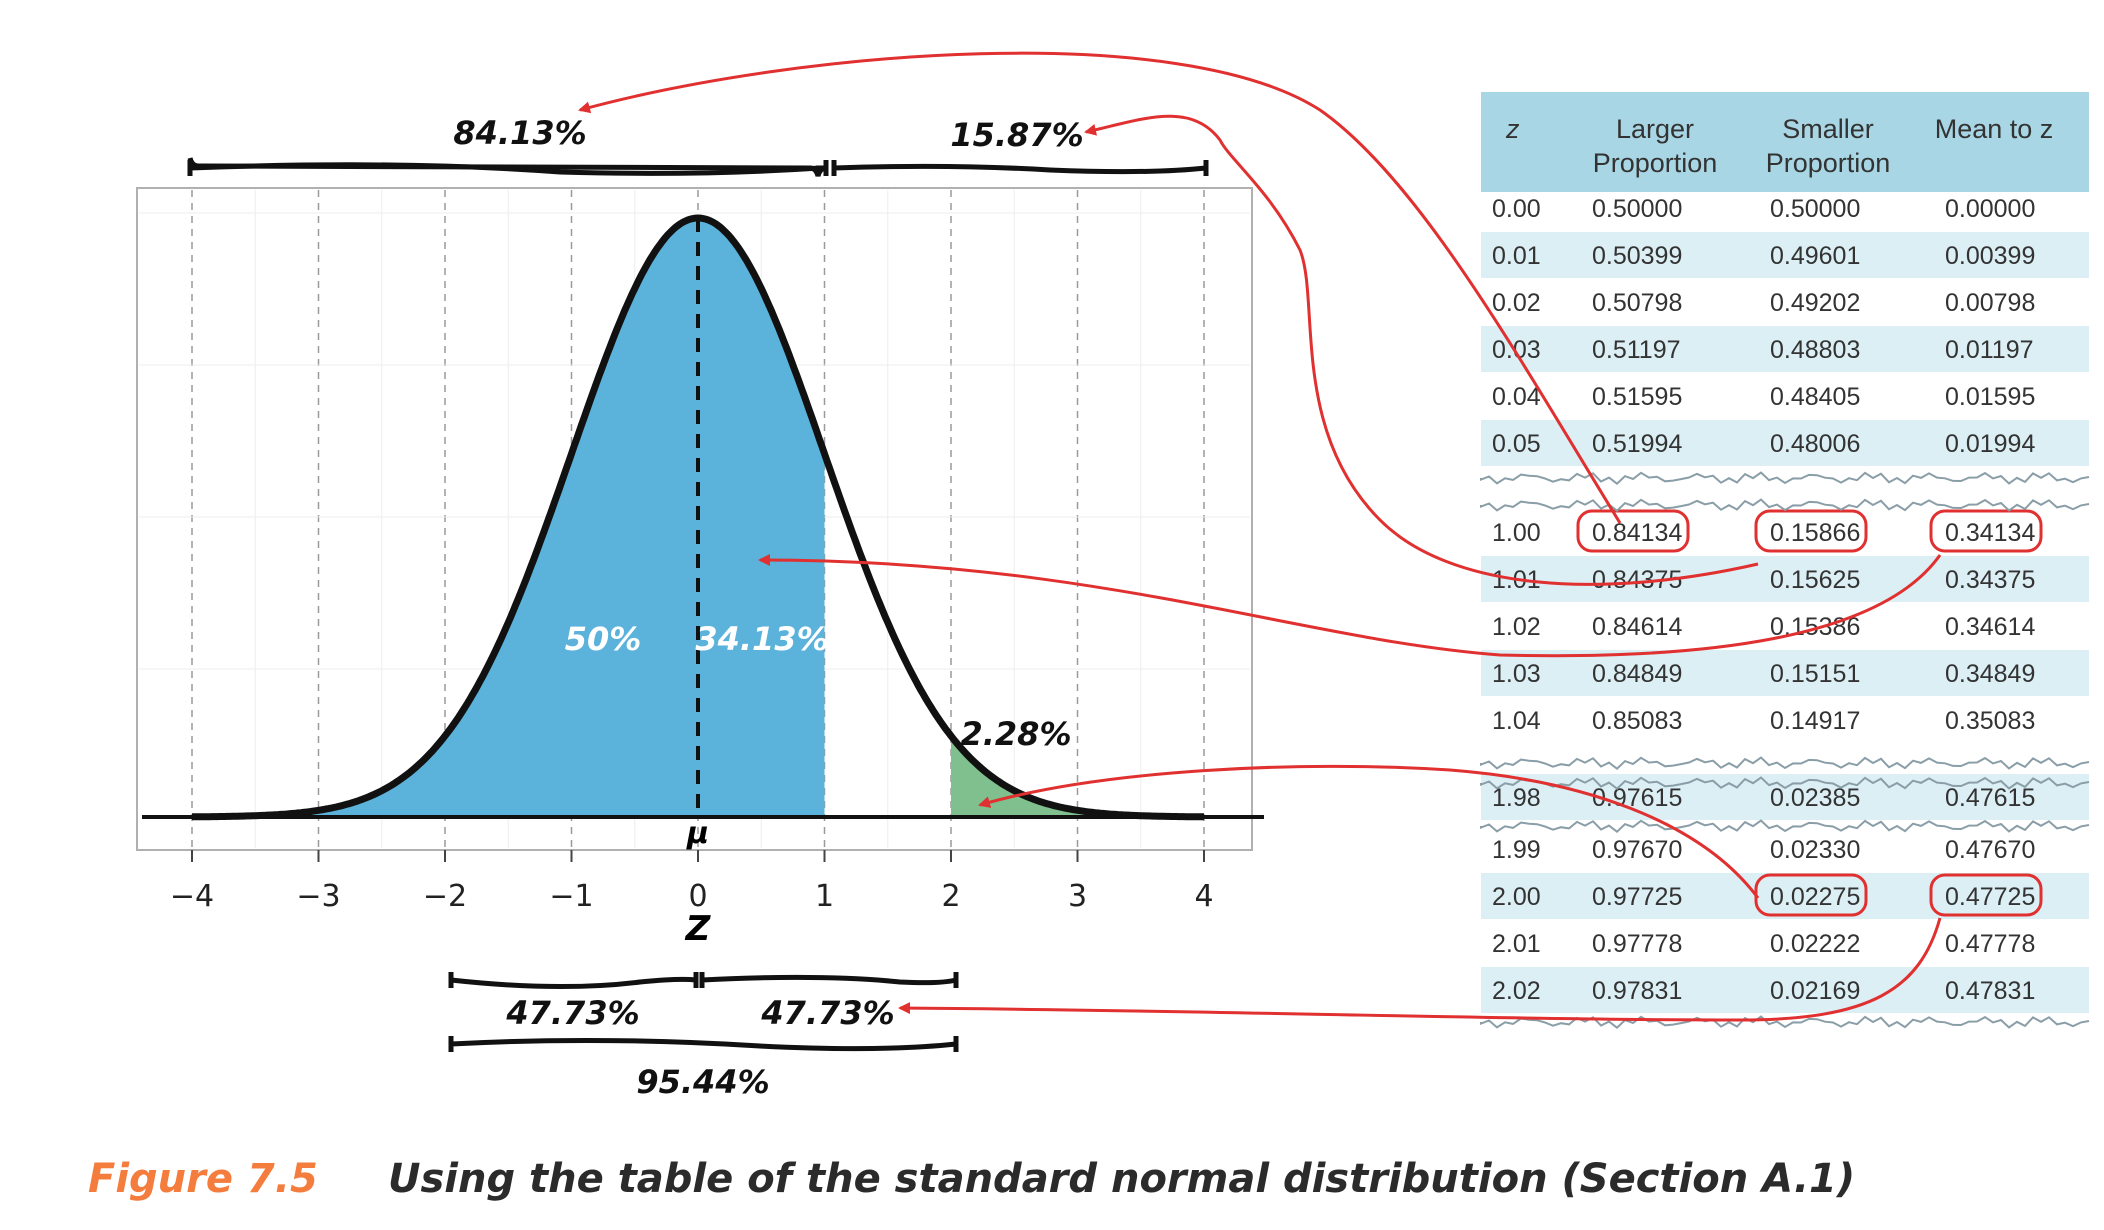 The image size is (2104, 1230). Describe the element at coordinates (1990, 533) in the screenshot. I see `table-cell: 0.34134` at that location.